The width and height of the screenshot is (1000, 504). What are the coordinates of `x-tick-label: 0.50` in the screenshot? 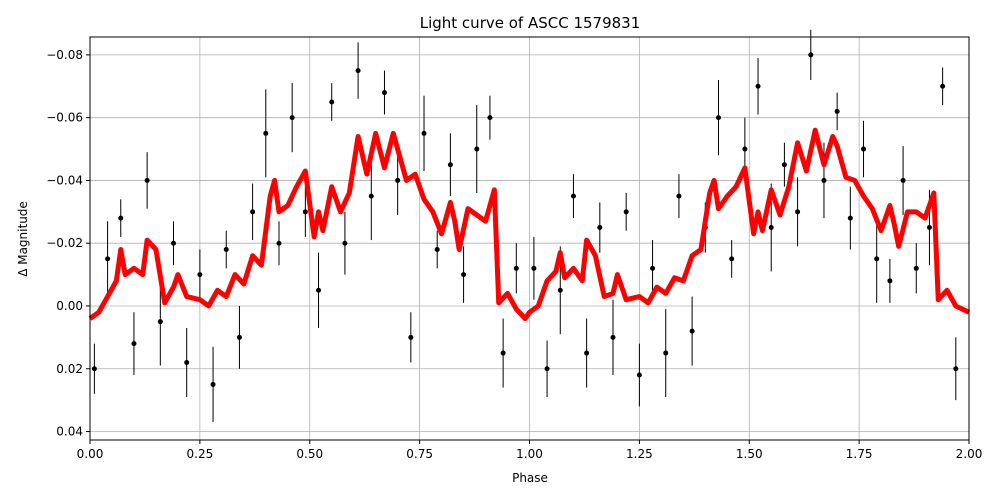 It's located at (309, 454).